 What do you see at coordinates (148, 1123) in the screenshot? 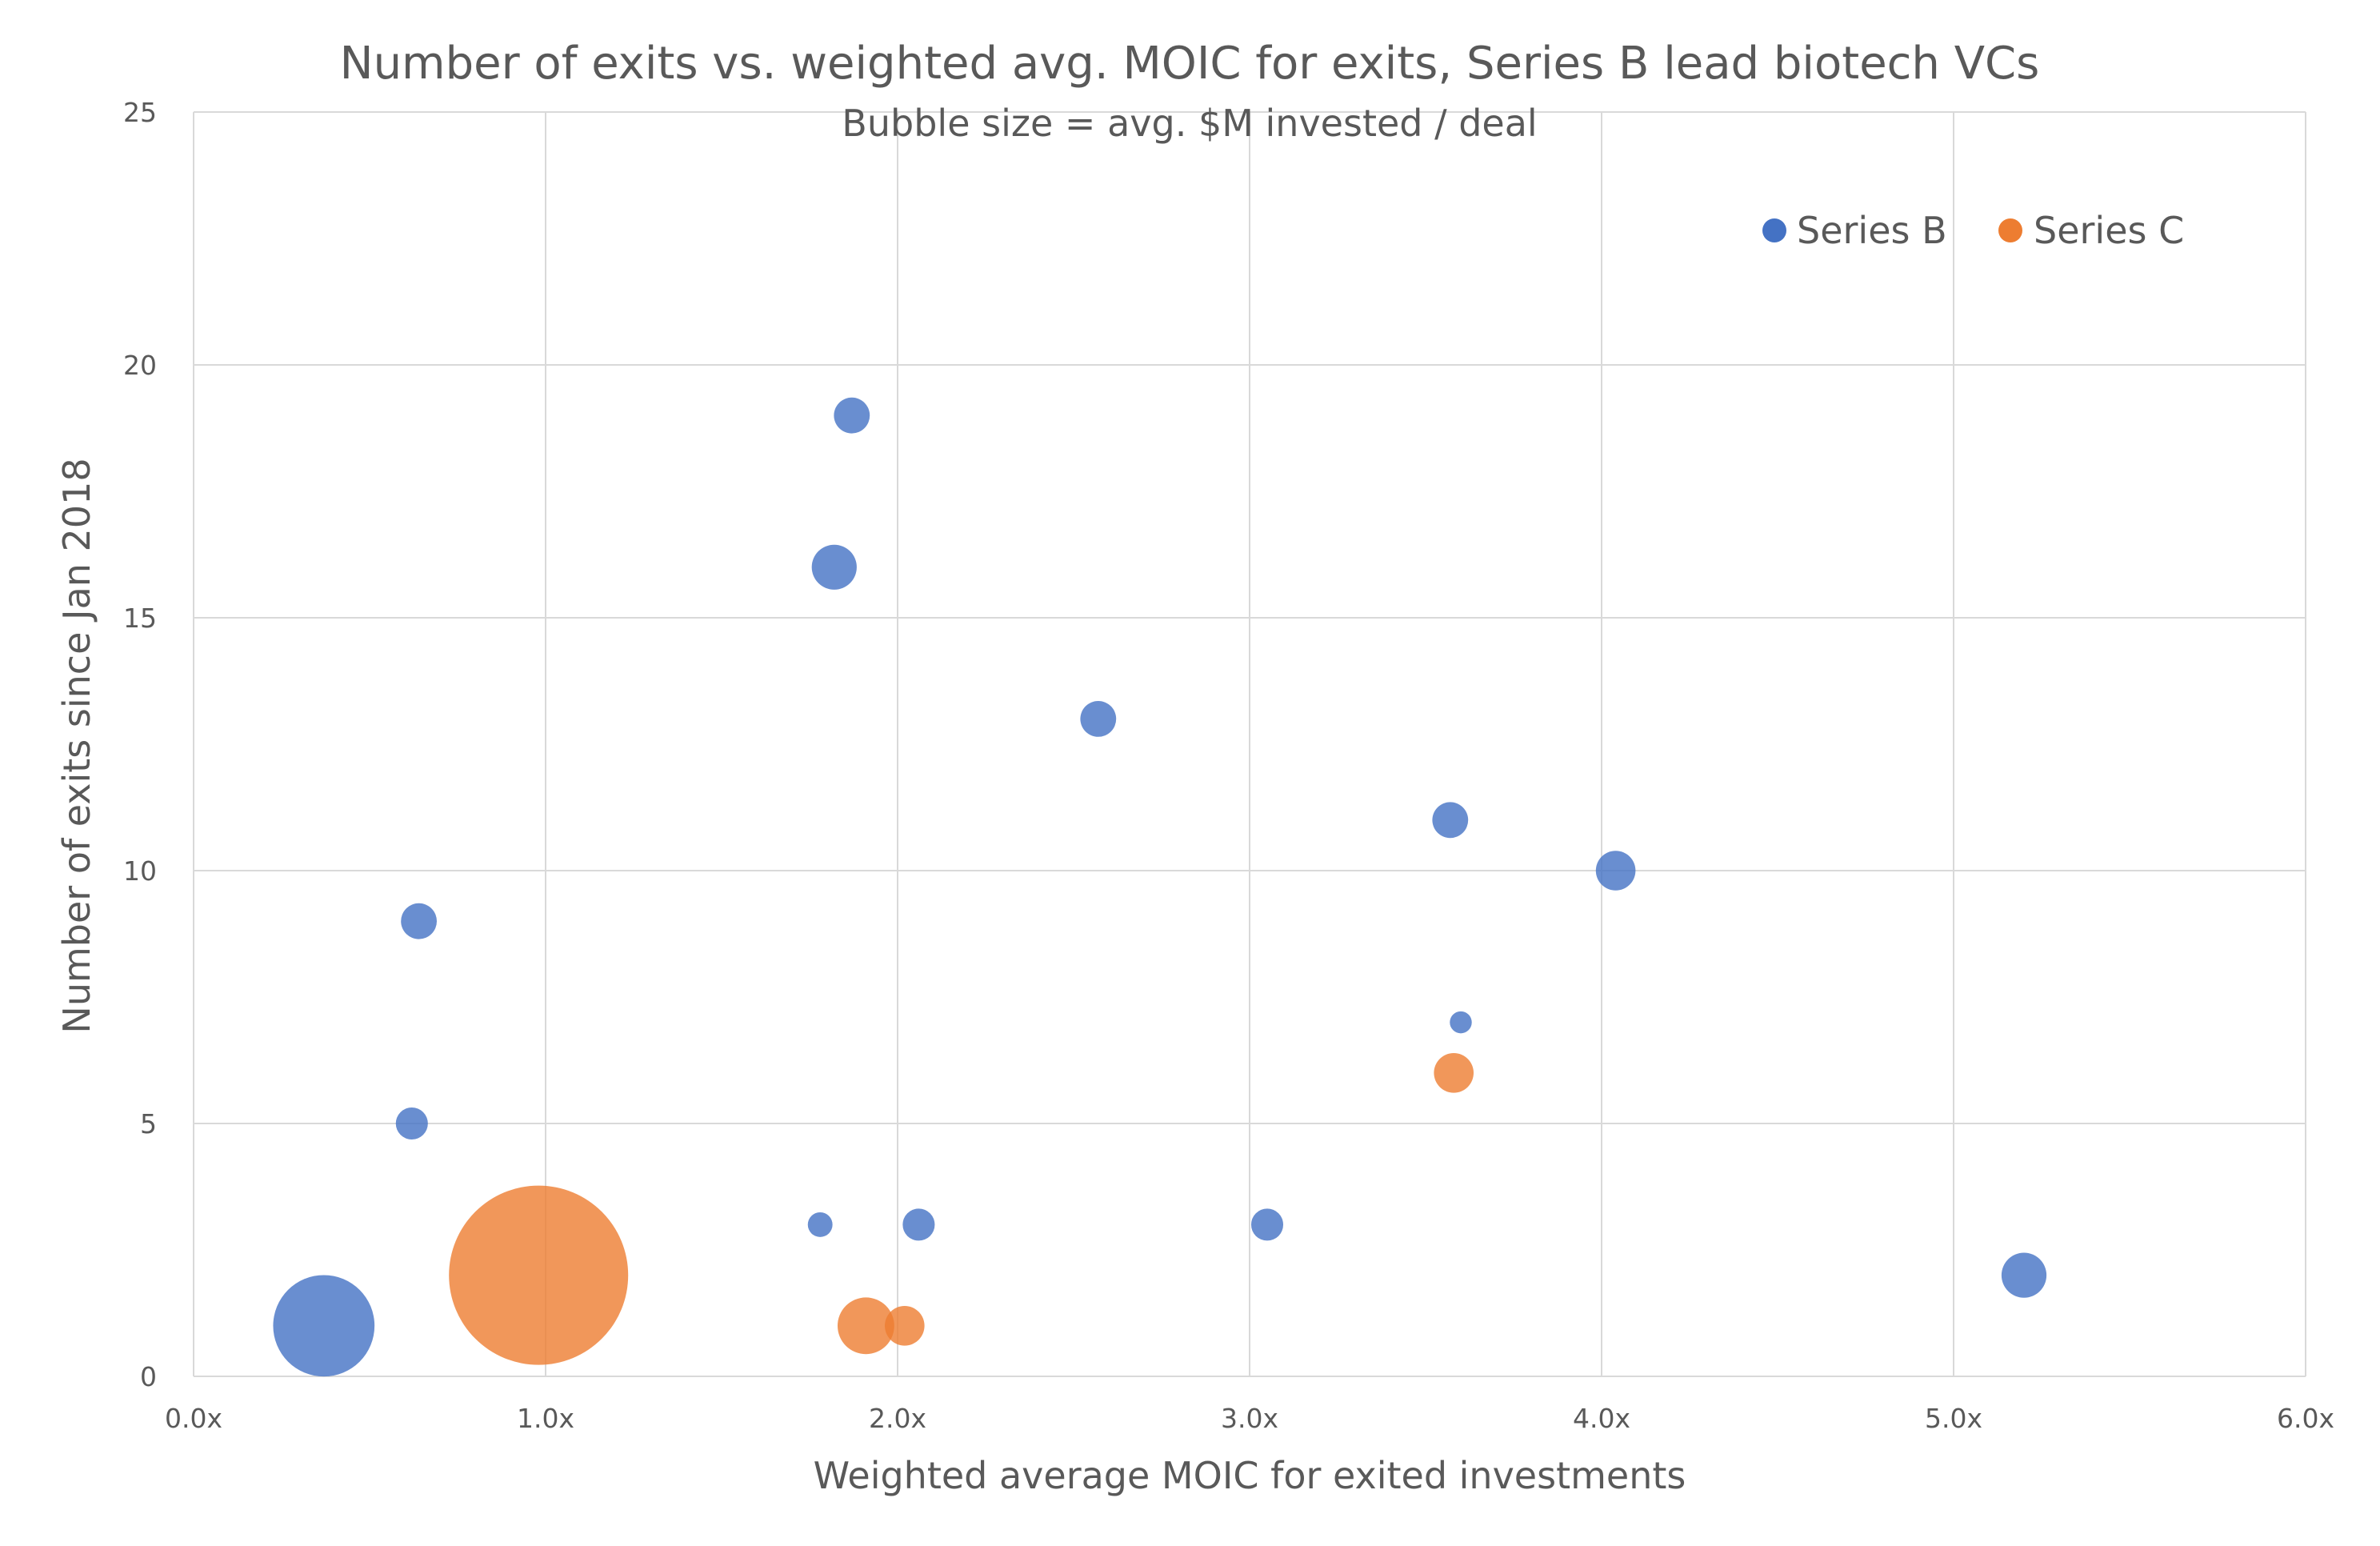
I see `y-tick-label: 5` at bounding box center [148, 1123].